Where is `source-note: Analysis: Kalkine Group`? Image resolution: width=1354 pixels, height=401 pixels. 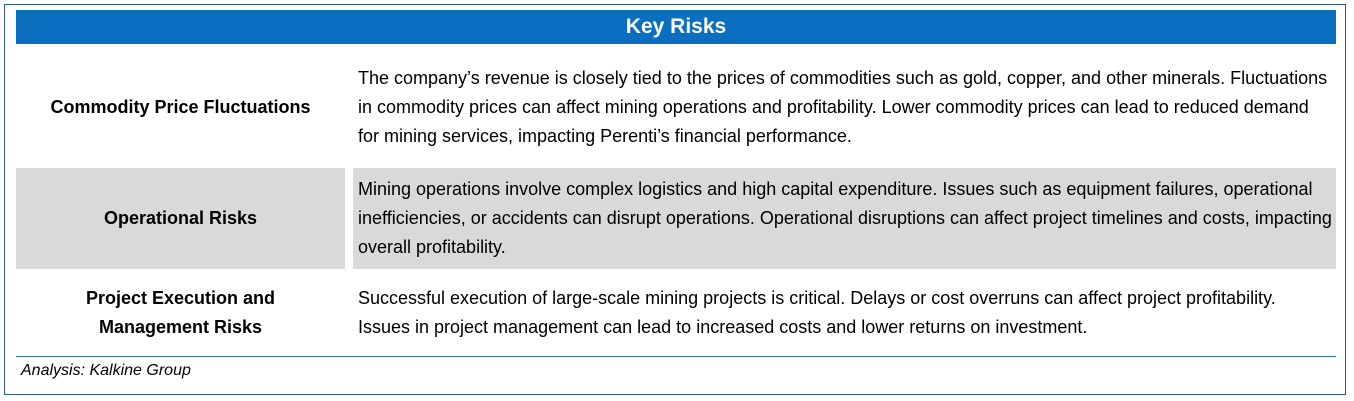
source-note: Analysis: Kalkine Group is located at coordinates (106, 370).